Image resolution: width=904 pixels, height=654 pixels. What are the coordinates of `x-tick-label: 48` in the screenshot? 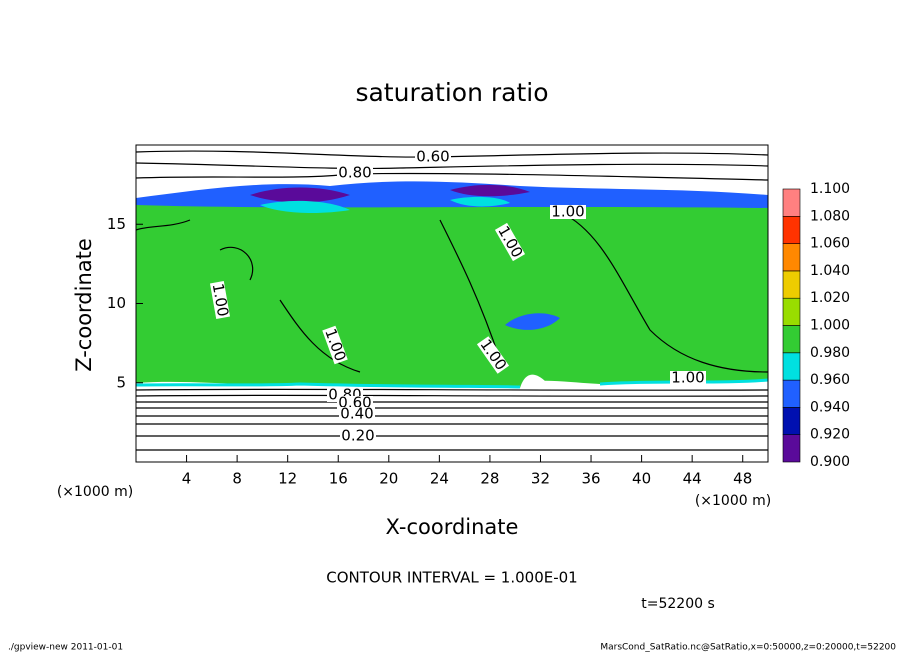 It's located at (742, 479).